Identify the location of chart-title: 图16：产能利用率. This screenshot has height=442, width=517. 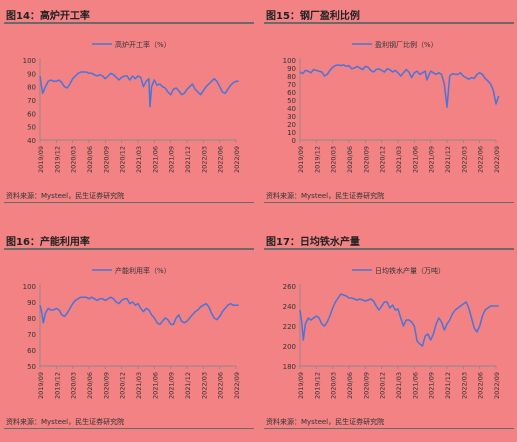
(48, 242).